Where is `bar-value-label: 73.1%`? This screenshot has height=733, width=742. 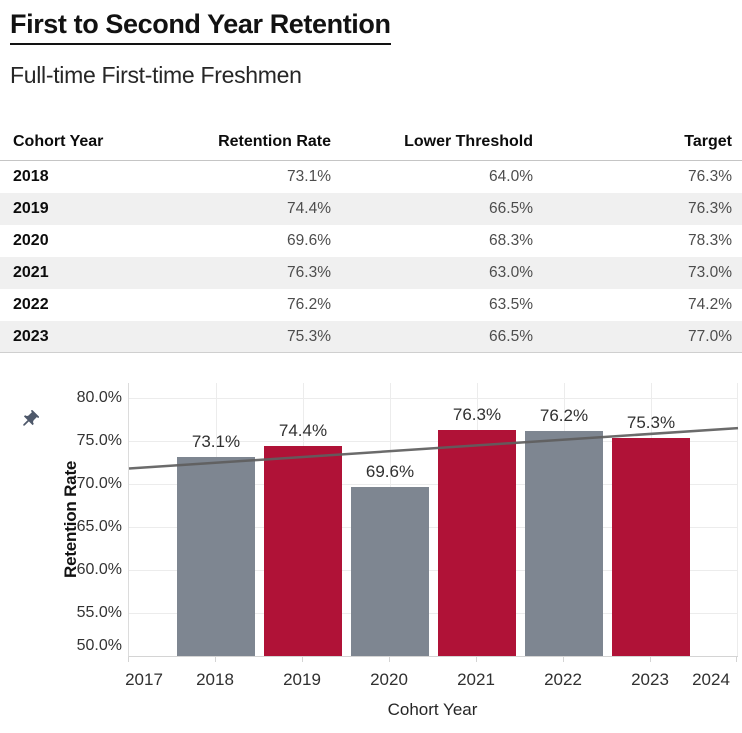 bar-value-label: 73.1% is located at coordinates (216, 442).